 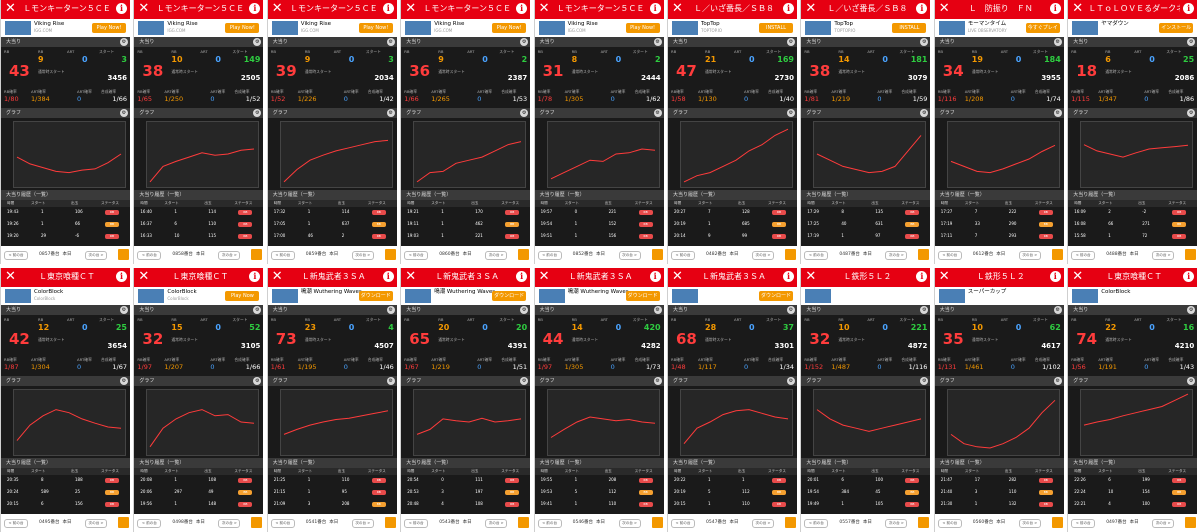 I want to click on history-row: 19:20 29 -6 RB, so click(x=65, y=236).